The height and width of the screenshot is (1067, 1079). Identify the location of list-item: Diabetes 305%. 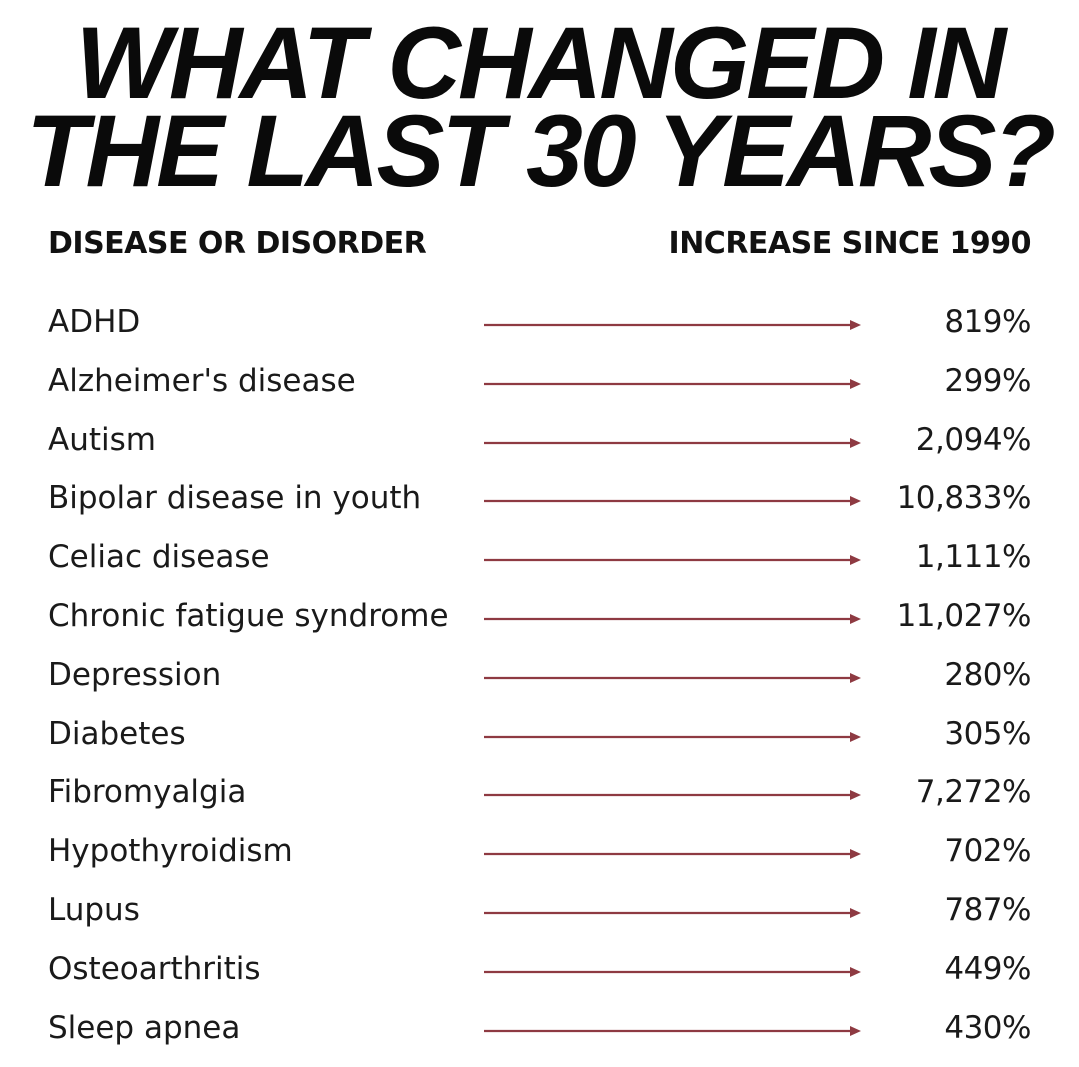
(539, 735).